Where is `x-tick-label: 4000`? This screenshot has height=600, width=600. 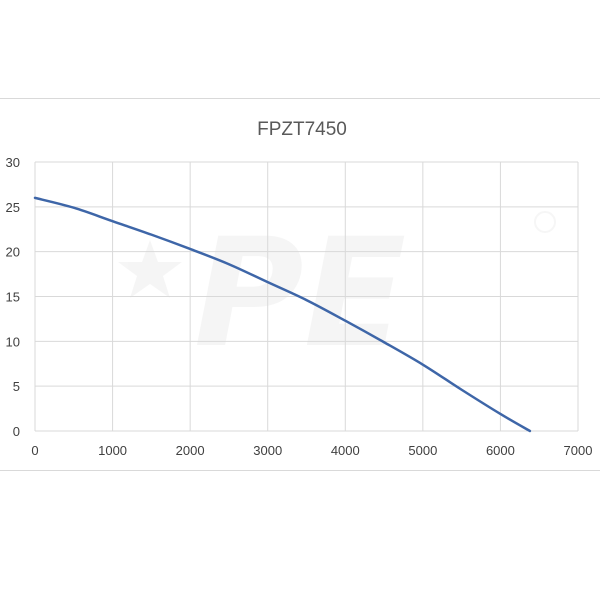 x-tick-label: 4000 is located at coordinates (345, 450).